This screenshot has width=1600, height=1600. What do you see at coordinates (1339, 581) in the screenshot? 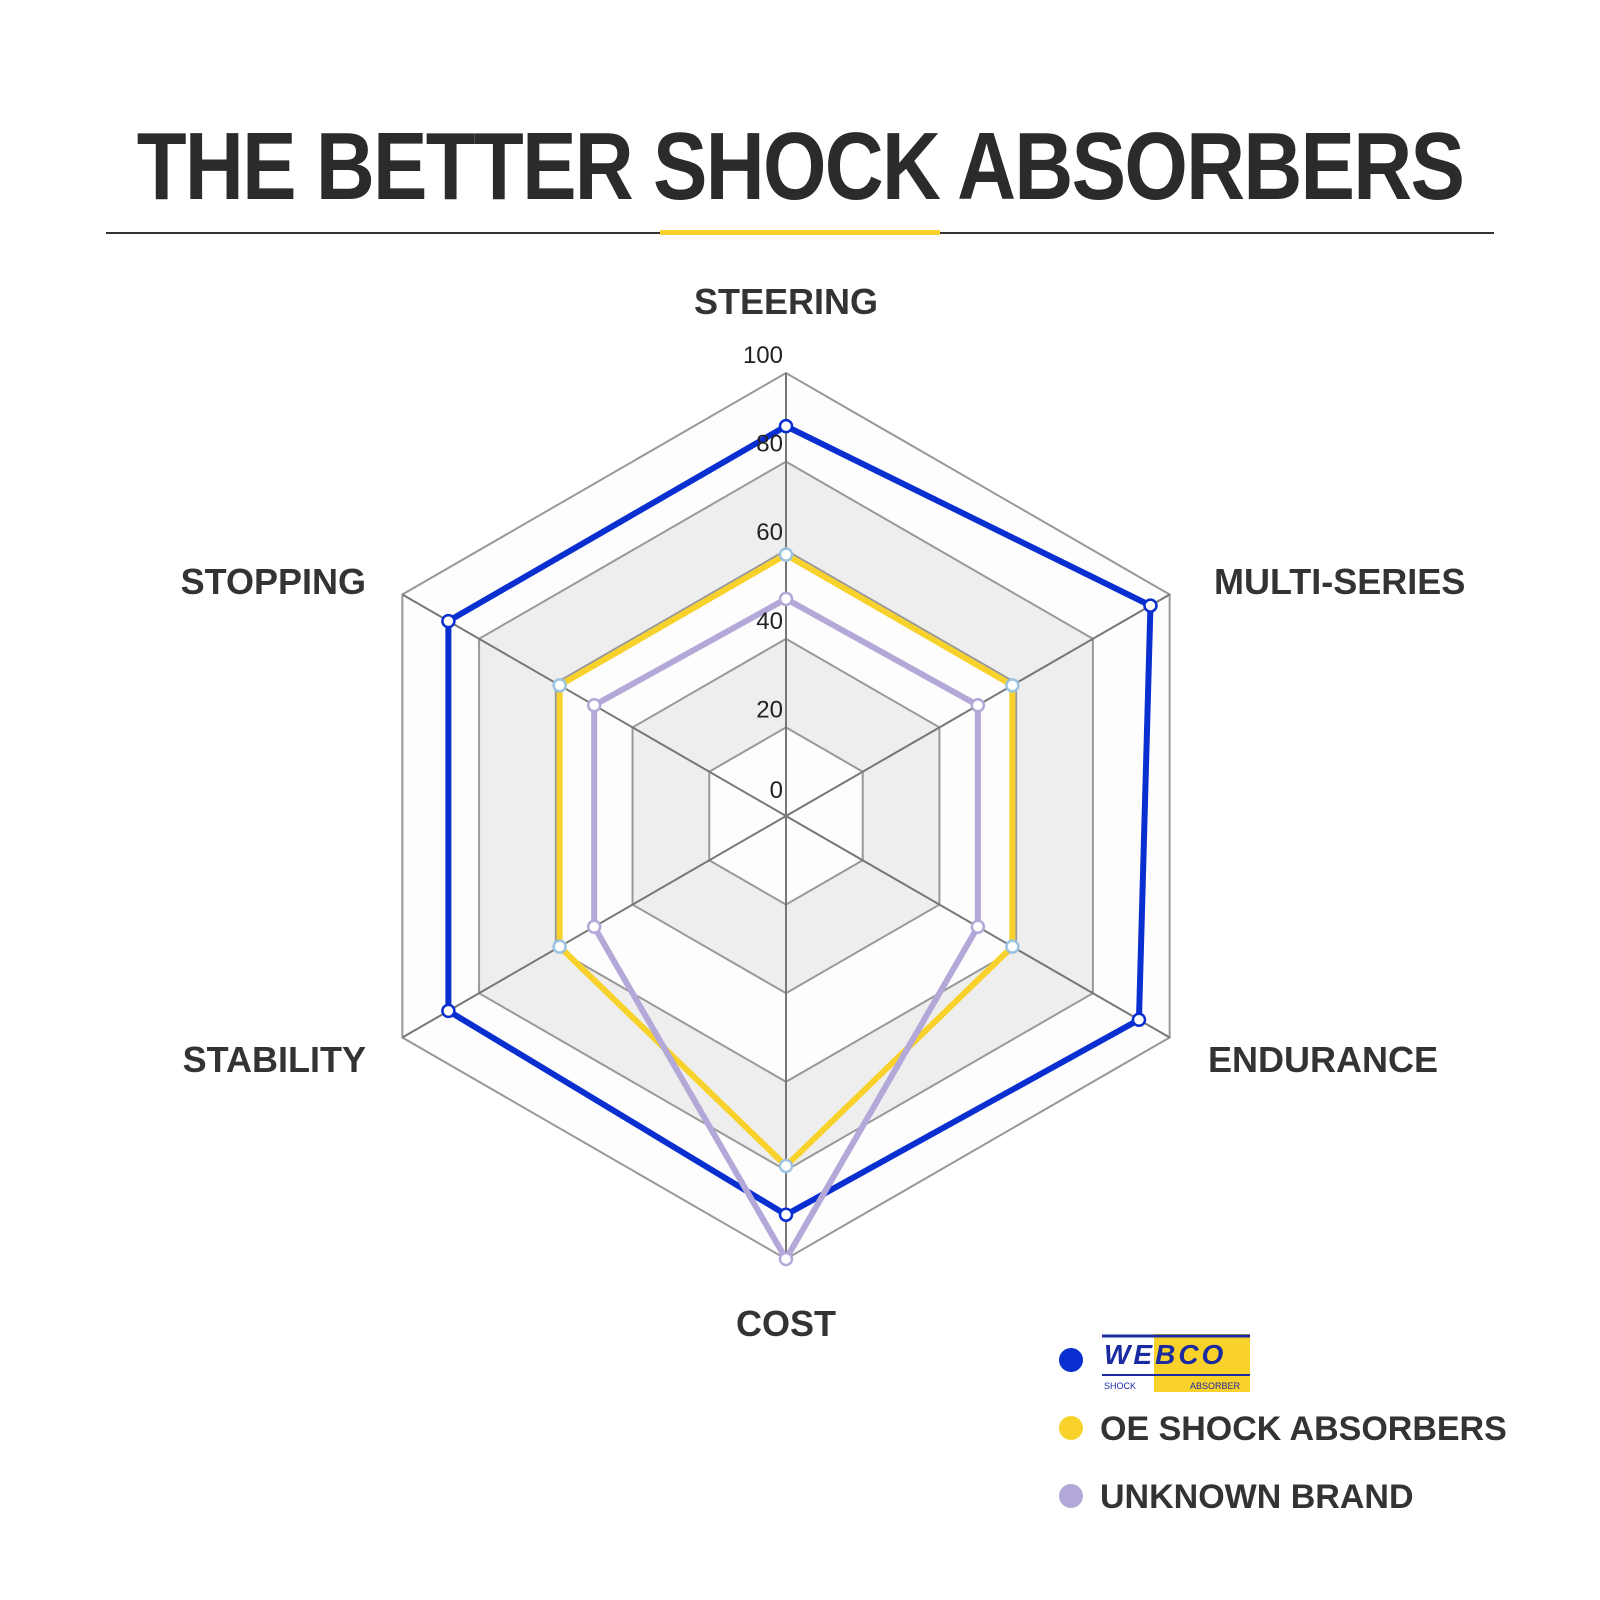
I see `axis-label-multi-series: MULTI-SERIES` at bounding box center [1339, 581].